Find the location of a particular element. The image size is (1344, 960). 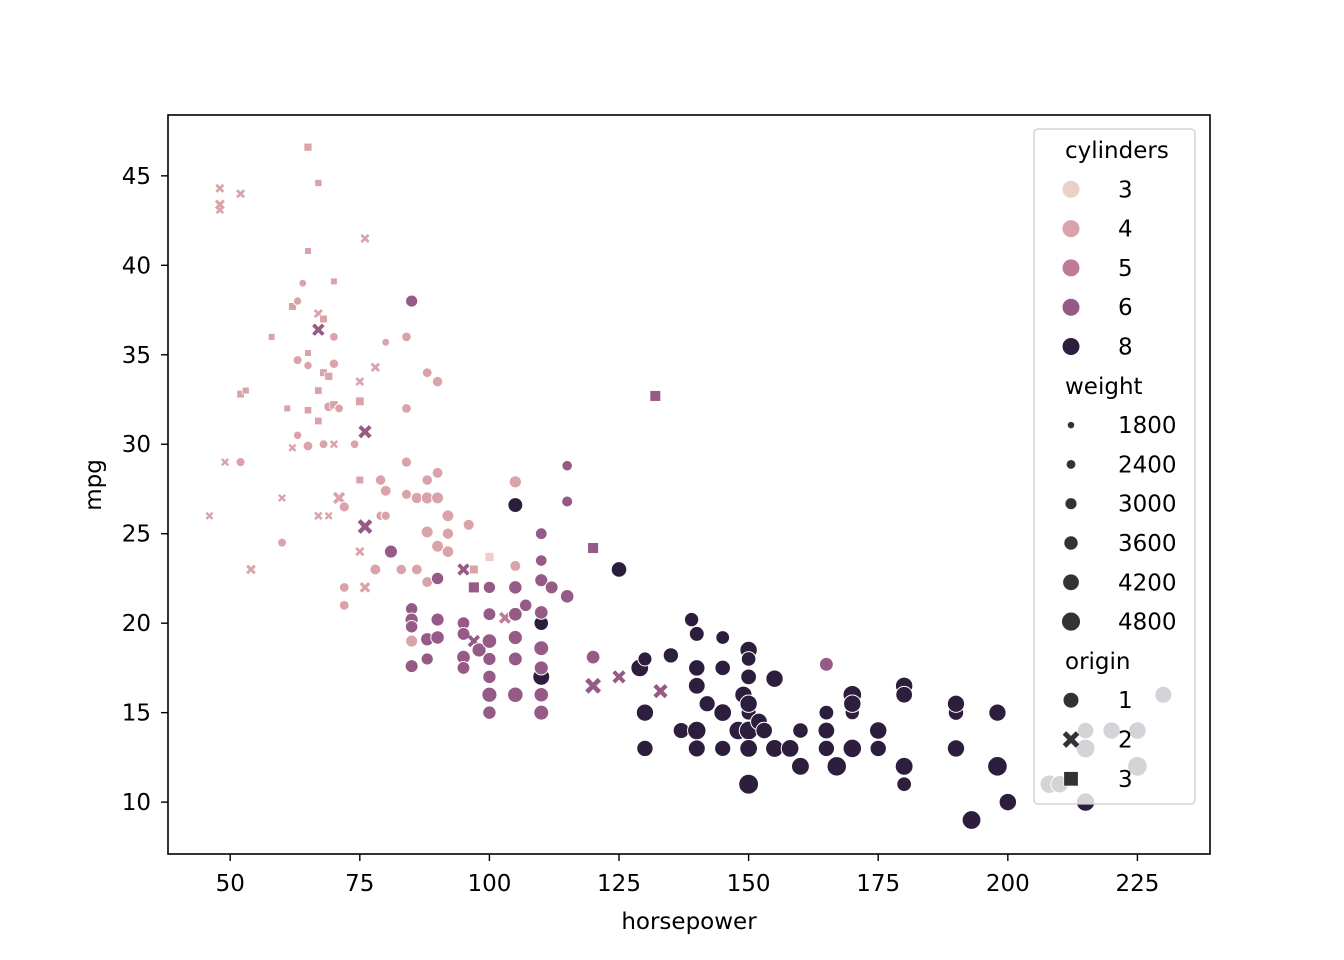

legend-weight-4800-marker is located at coordinates (1071, 621).